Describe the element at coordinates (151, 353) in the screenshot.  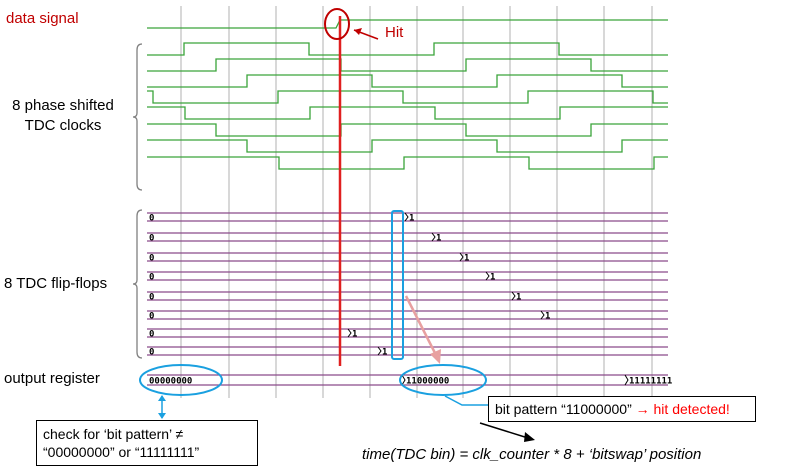
I see `ff-initial-value-7: 0` at that location.